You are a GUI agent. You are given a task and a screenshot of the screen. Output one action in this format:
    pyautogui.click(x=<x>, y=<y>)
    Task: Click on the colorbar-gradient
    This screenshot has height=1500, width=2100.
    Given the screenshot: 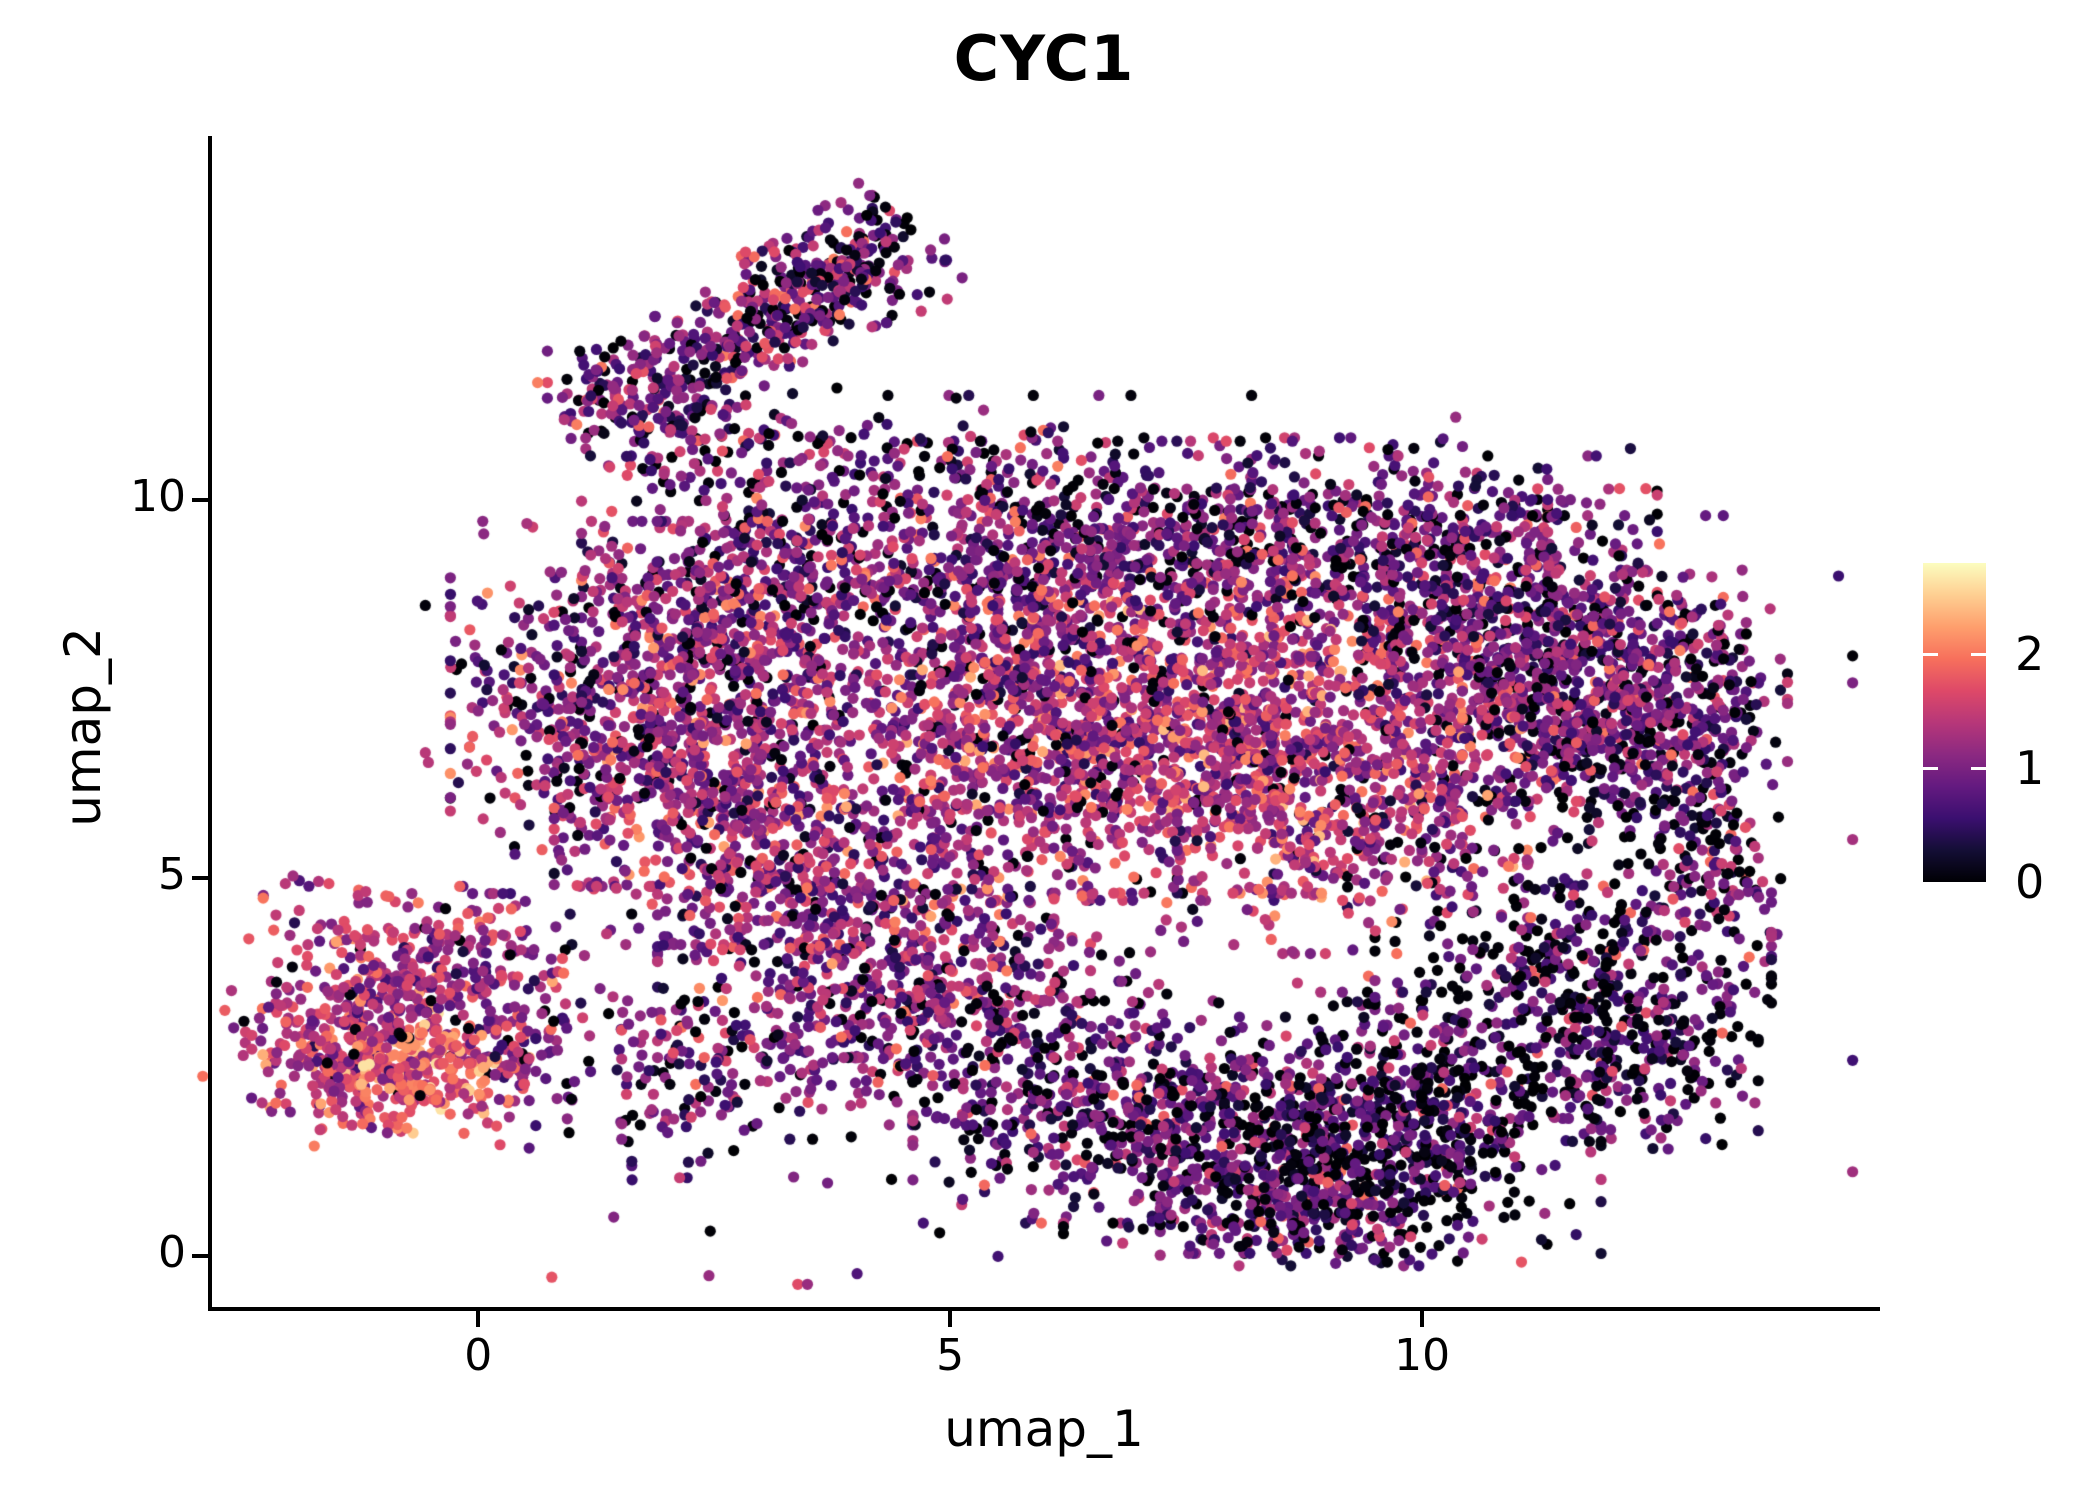 What is the action you would take?
    pyautogui.click(x=1954, y=722)
    